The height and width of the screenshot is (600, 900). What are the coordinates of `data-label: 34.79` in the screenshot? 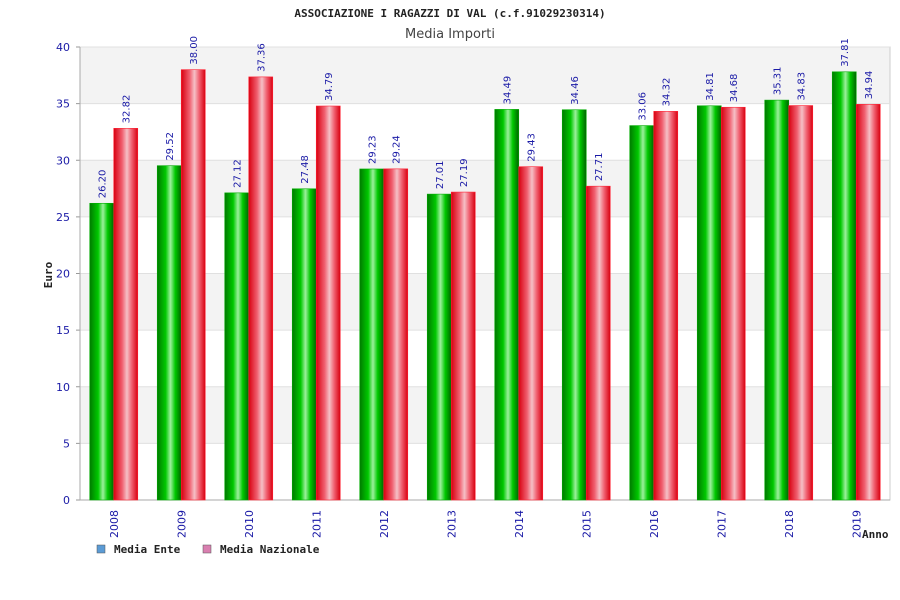 It's located at (329, 86).